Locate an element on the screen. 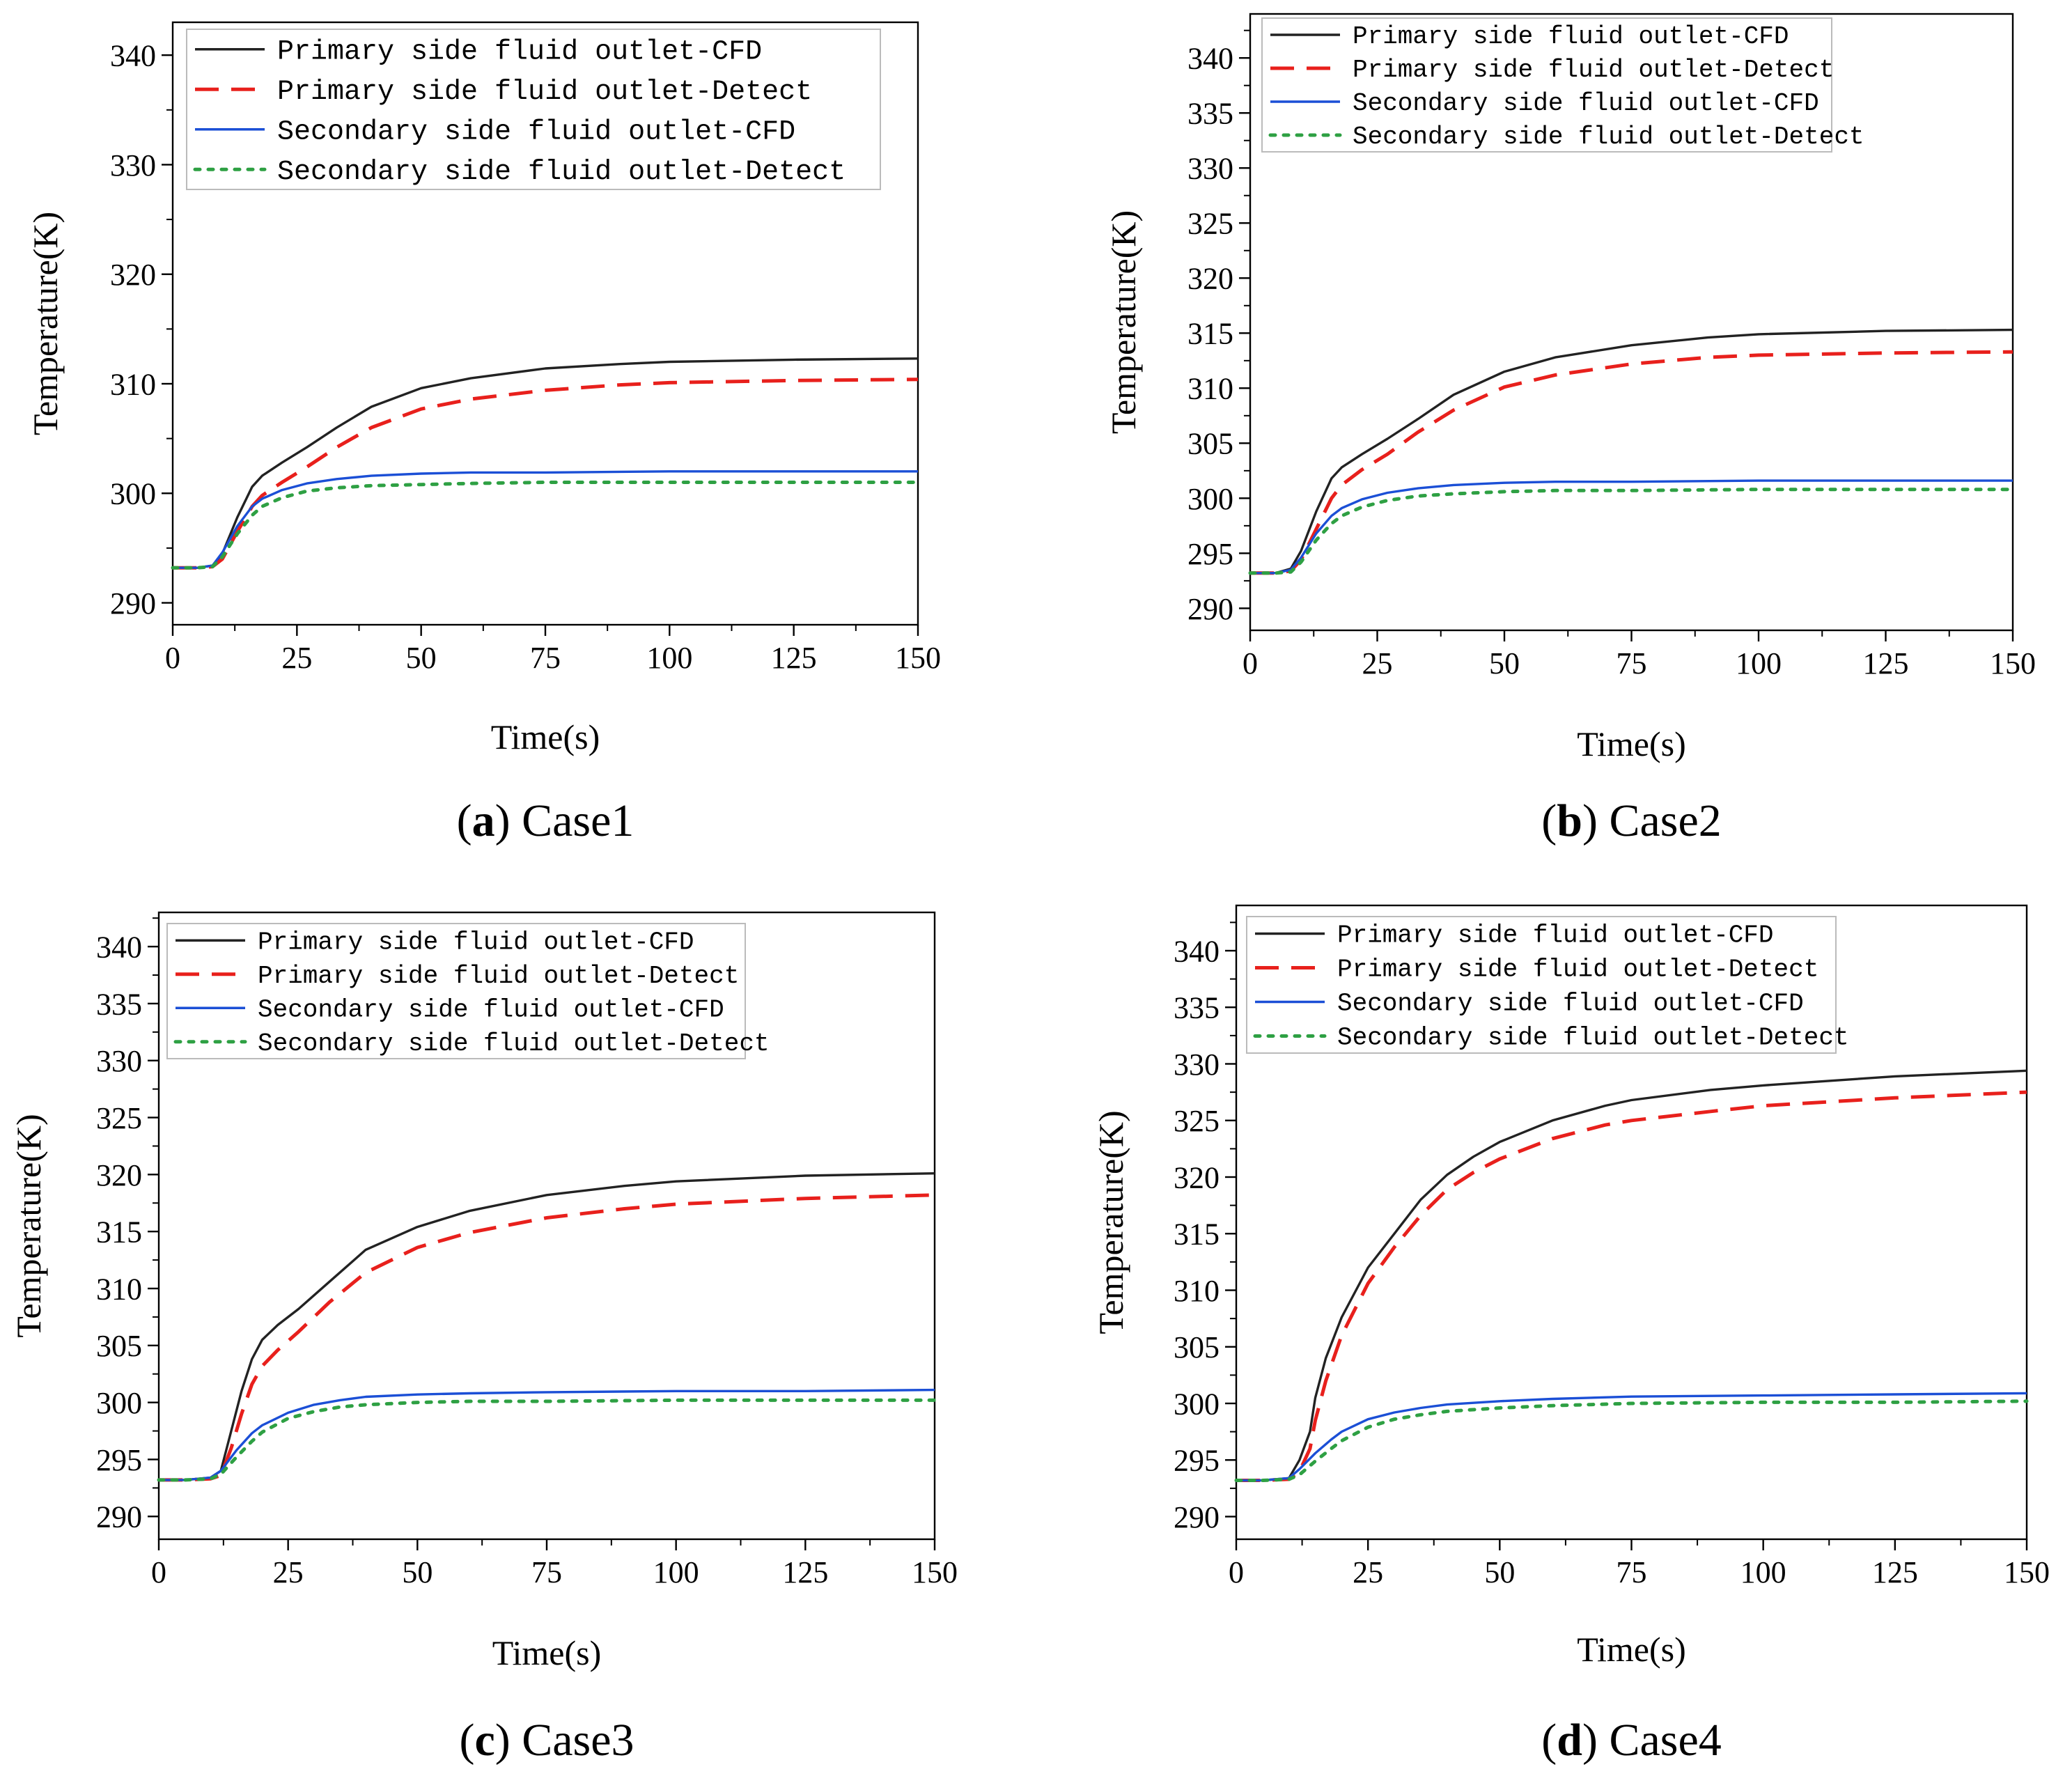  caption-text: Case3 is located at coordinates (572, 1740).